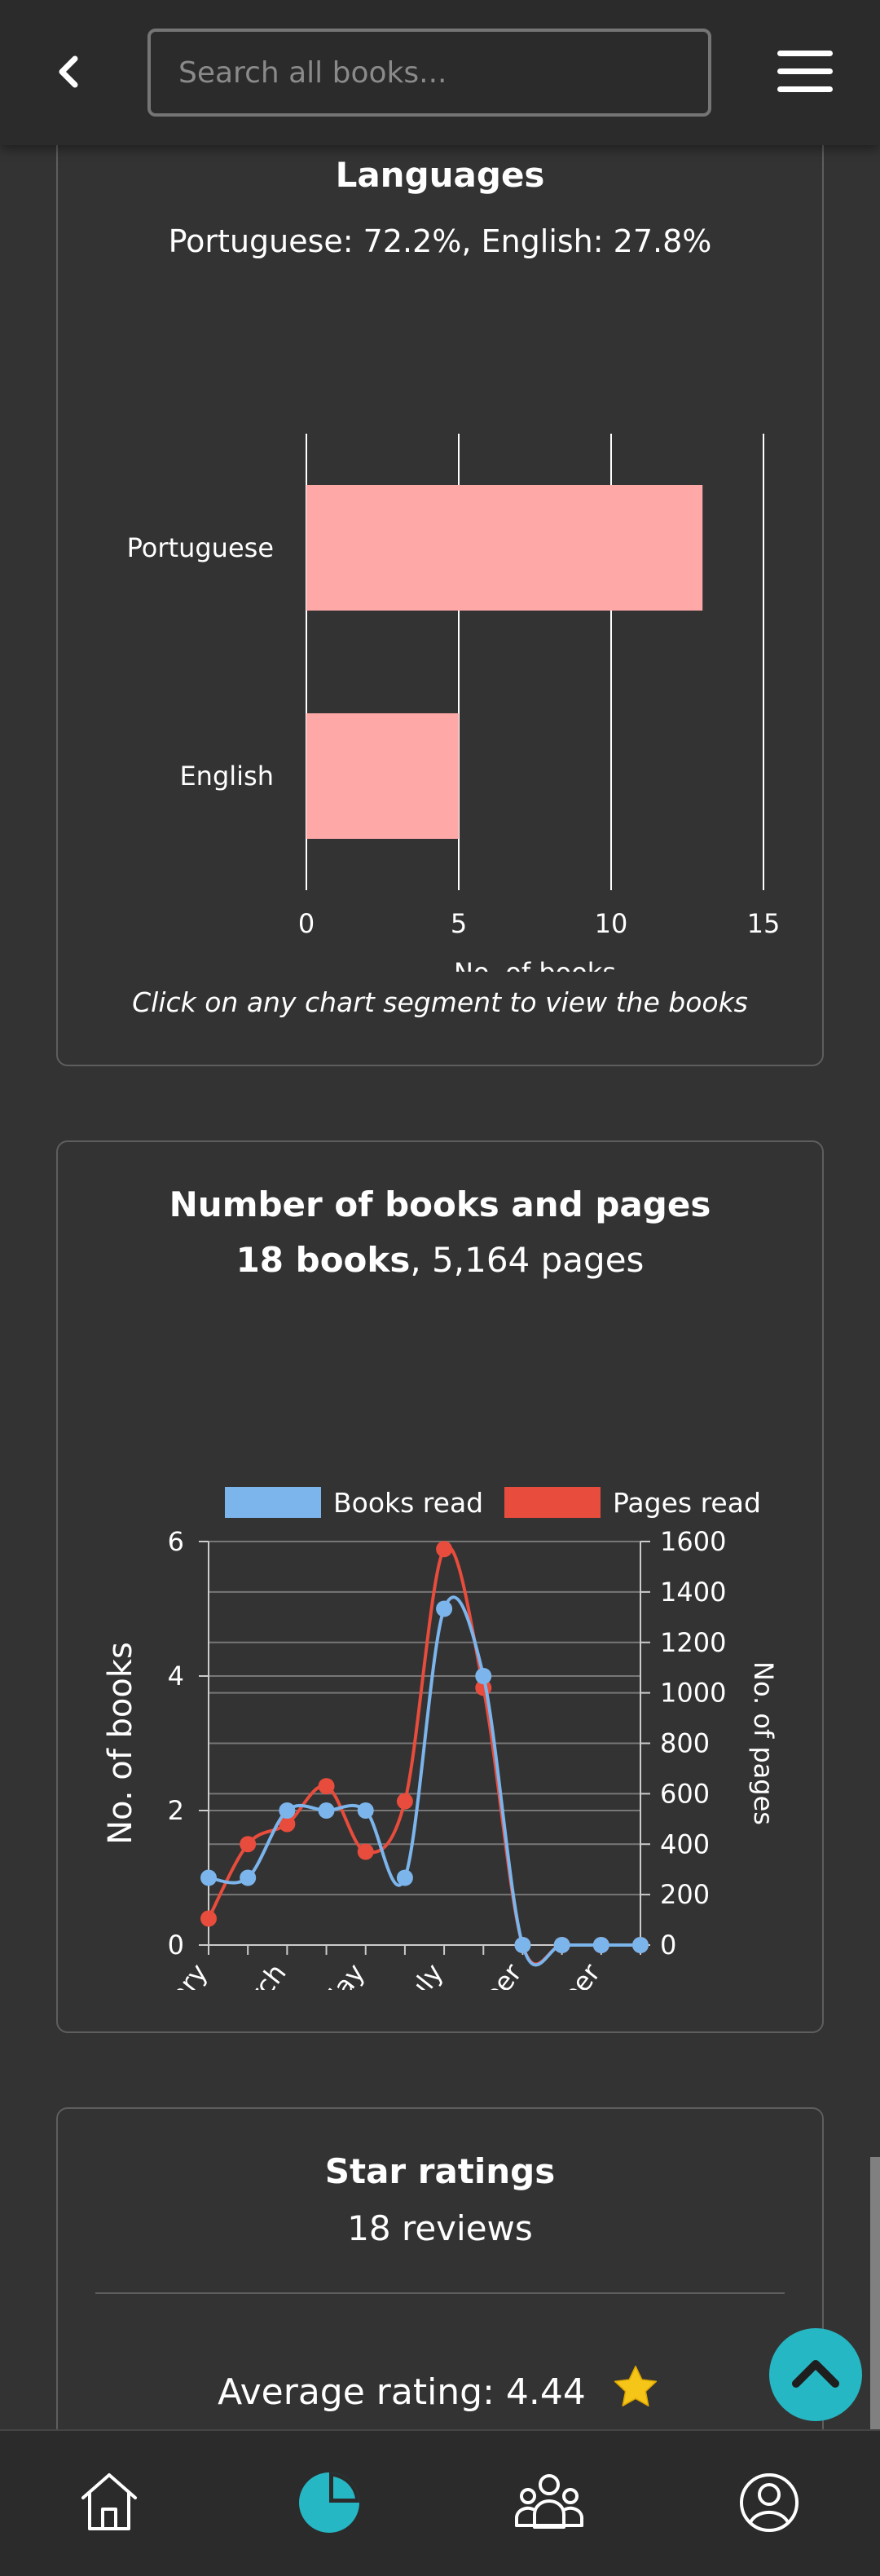  Describe the element at coordinates (693, 1541) in the screenshot. I see `y-right-tick-label: 1600` at that location.